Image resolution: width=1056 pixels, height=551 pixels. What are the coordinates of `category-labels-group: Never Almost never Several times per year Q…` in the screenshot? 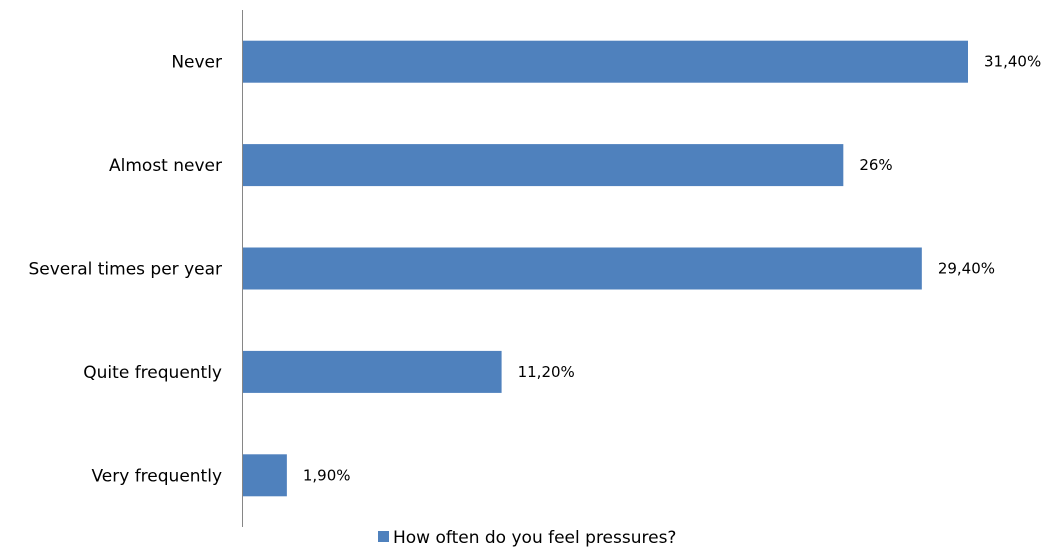 It's located at (125, 270).